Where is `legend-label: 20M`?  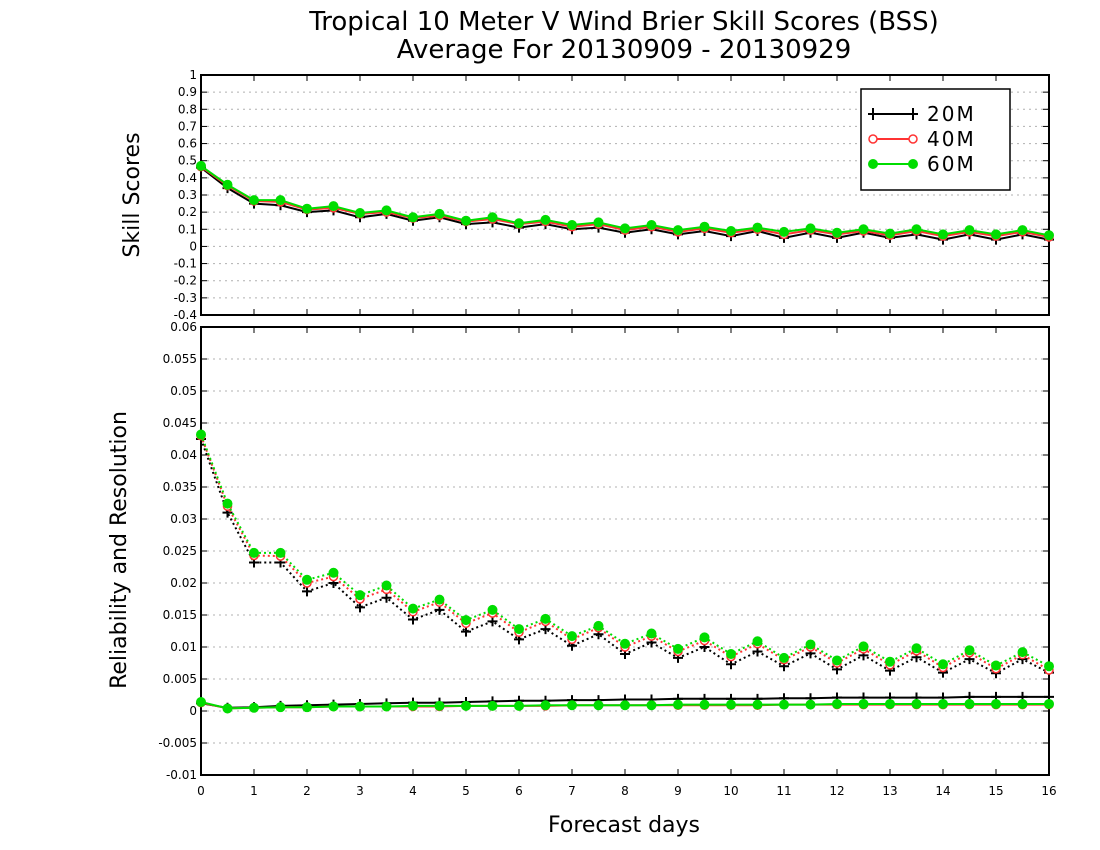 legend-label: 20M is located at coordinates (951, 114).